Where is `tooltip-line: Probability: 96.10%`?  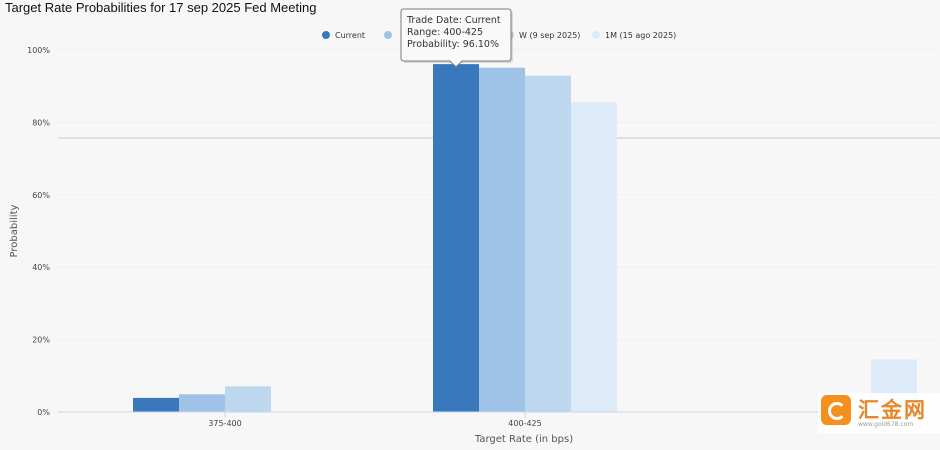 tooltip-line: Probability: 96.10% is located at coordinates (453, 44).